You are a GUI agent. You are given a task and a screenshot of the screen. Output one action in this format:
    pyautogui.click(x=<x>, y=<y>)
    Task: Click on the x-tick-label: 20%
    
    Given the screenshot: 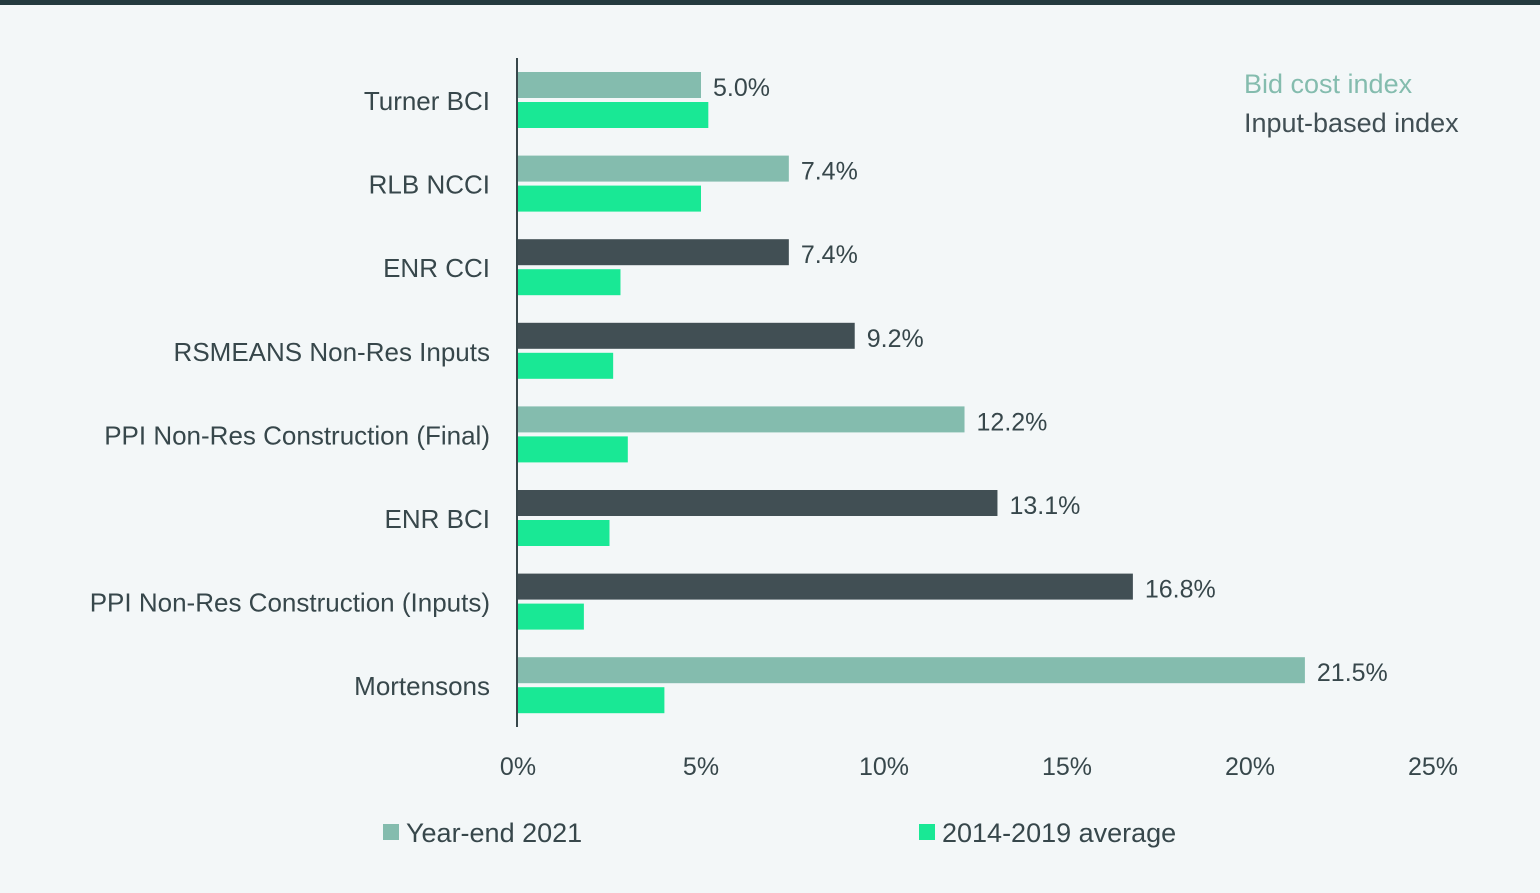 What is the action you would take?
    pyautogui.click(x=1250, y=767)
    